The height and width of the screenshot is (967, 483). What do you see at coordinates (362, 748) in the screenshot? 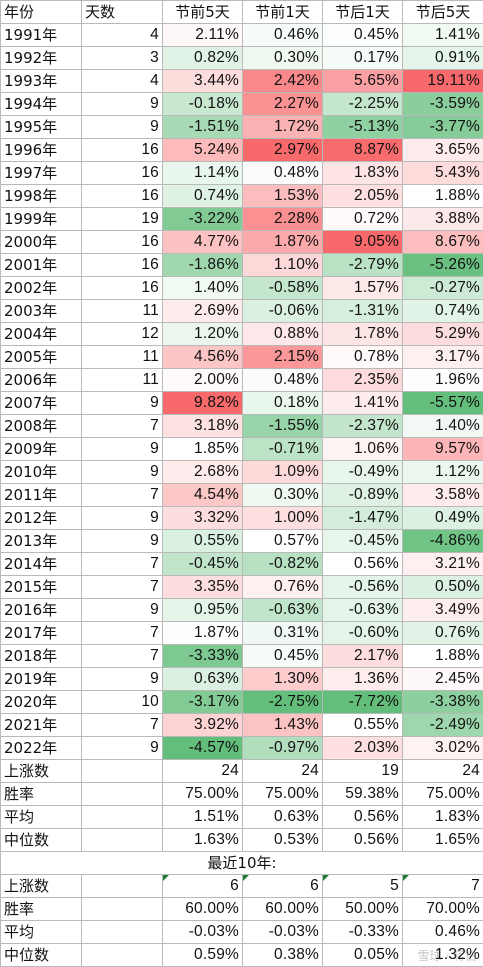
I see `return-cell-after-1d: 2.03%` at bounding box center [362, 748].